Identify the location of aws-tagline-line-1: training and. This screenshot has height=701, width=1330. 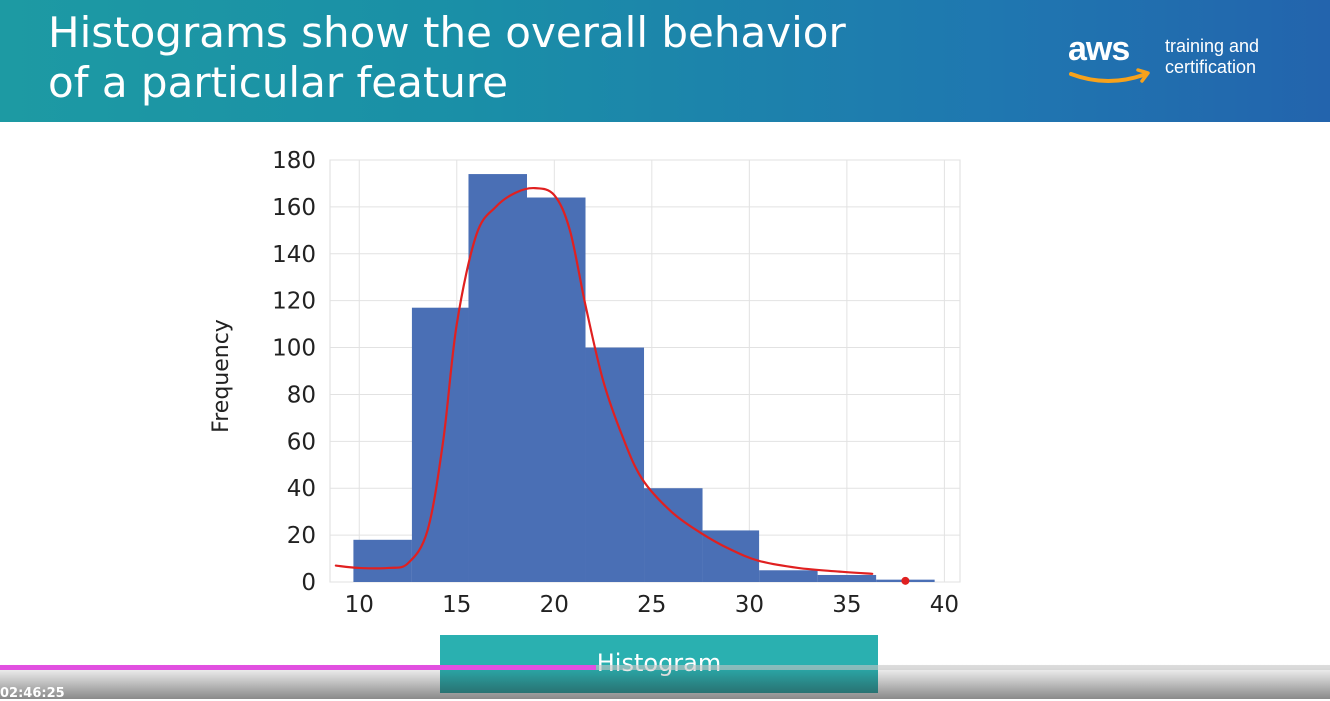
(1212, 46).